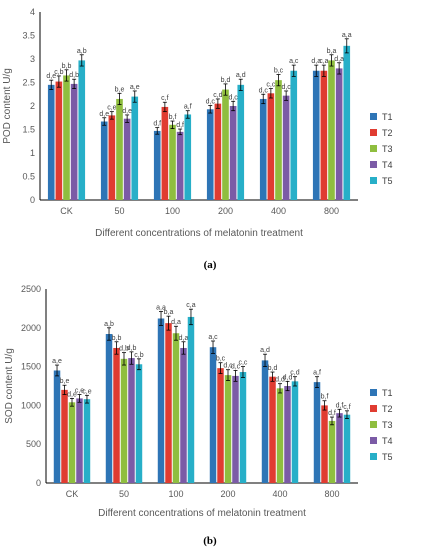  I want to click on y-tick-label: 2.5, so click(28, 83).